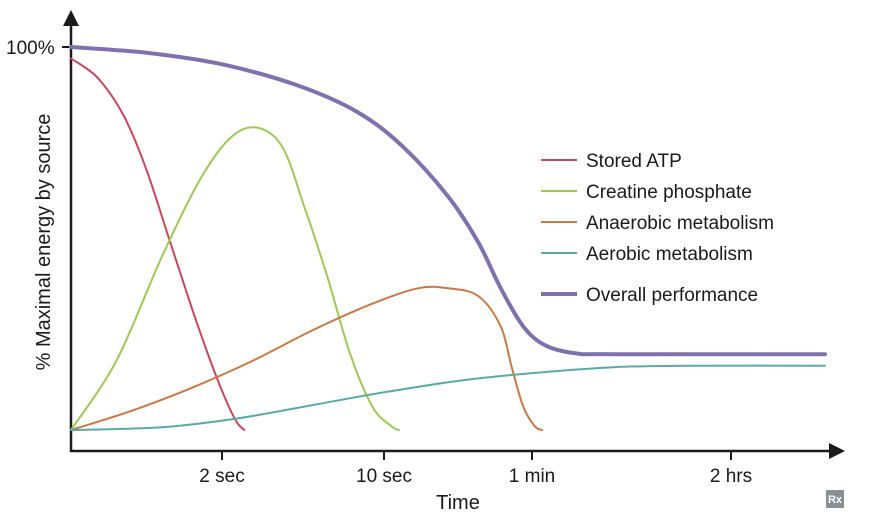 This screenshot has height=529, width=873. What do you see at coordinates (669, 192) in the screenshot?
I see `legend-label-creatine-phosphate: Creatine phosphate` at bounding box center [669, 192].